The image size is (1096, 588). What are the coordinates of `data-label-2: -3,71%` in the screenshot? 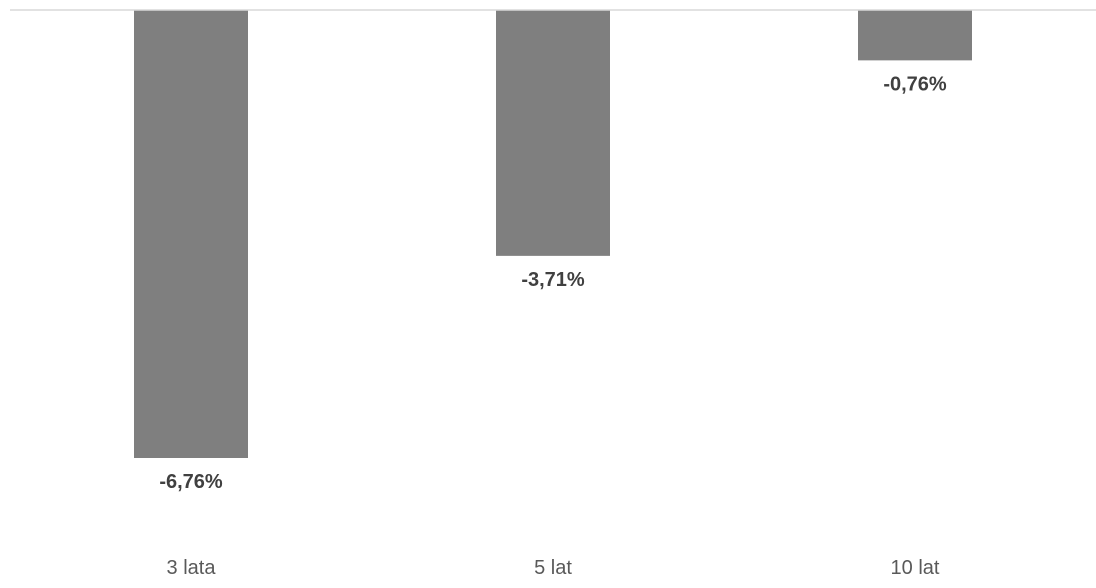 It's located at (553, 280).